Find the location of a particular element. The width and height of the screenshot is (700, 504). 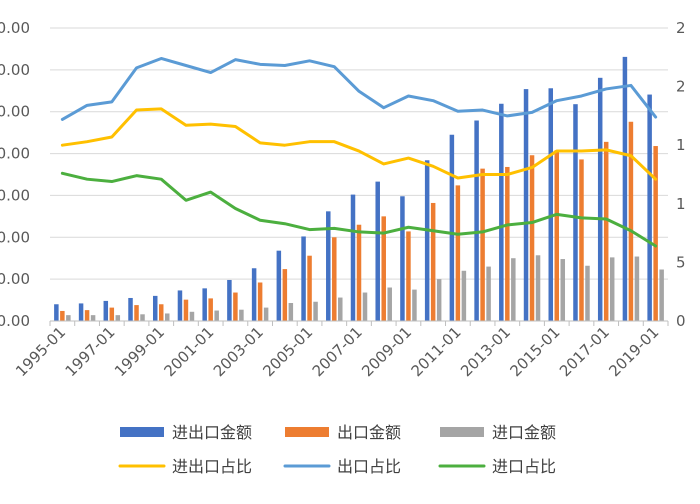

x-tick-label: 1995-01 is located at coordinates (40, 351).